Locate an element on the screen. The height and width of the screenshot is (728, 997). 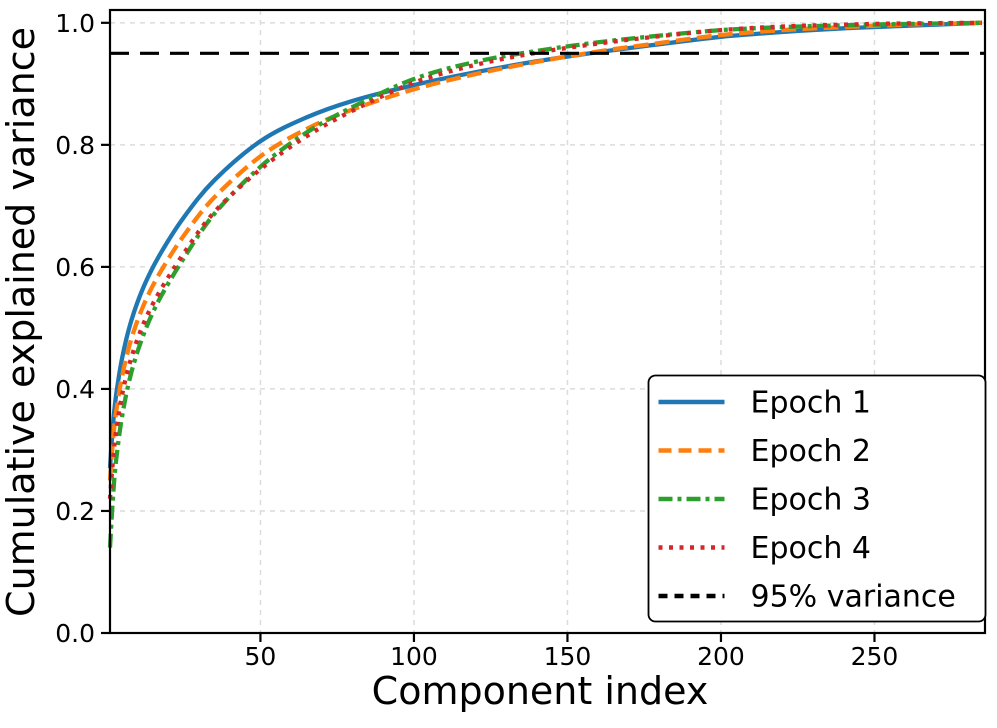
legend-box is located at coordinates (817, 498).